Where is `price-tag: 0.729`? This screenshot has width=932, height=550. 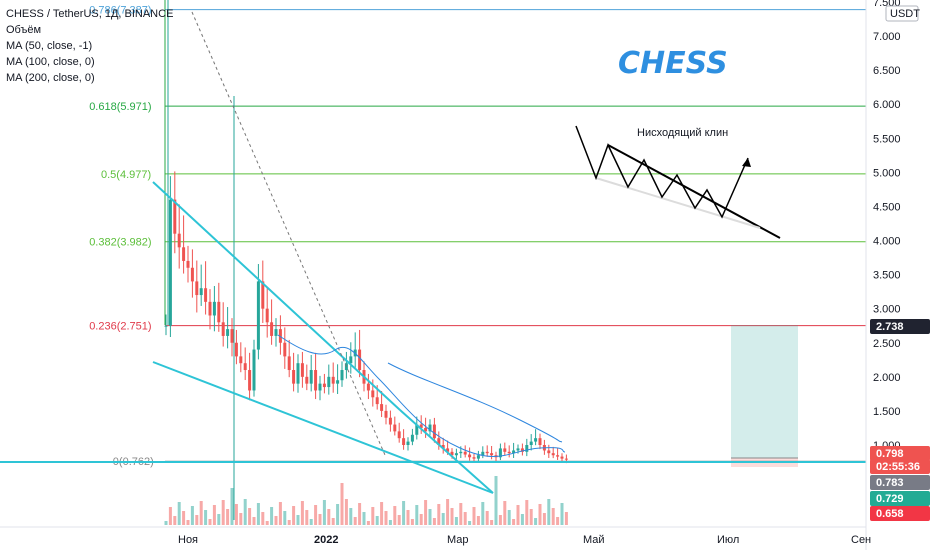 price-tag: 0.729 is located at coordinates (900, 498).